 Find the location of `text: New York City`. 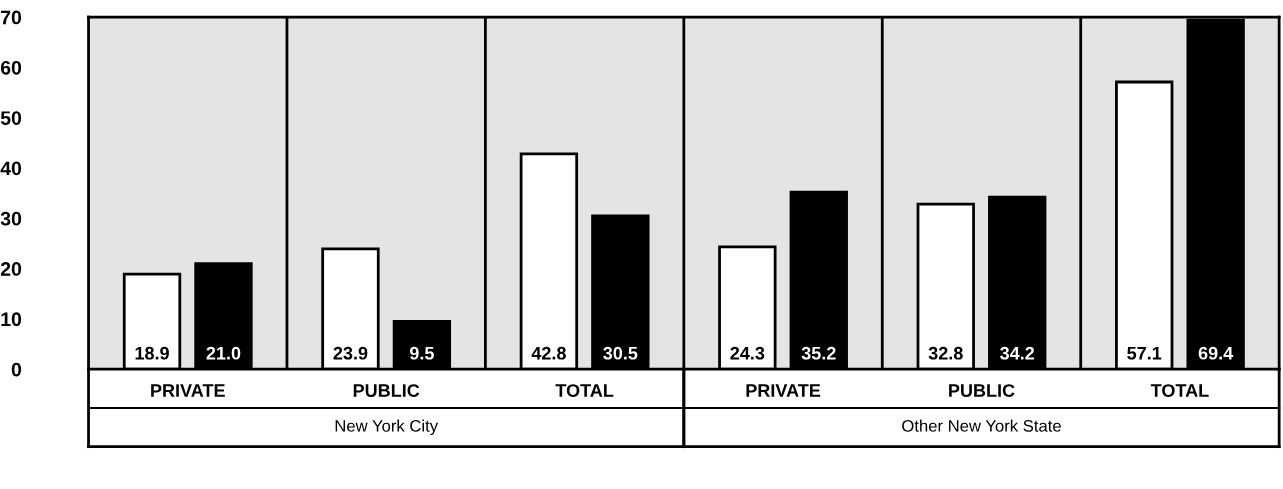

text: New York City is located at coordinates (387, 427).